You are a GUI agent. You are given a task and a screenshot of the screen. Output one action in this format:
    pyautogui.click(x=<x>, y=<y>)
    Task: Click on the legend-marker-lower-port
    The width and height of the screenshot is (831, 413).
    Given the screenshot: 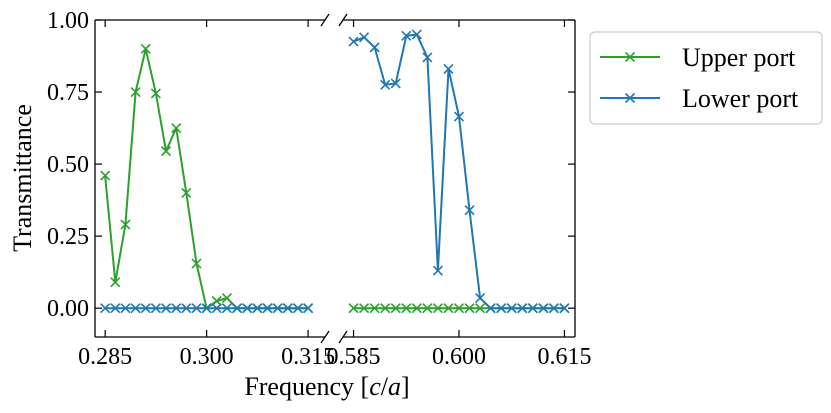 What is the action you would take?
    pyautogui.click(x=630, y=98)
    